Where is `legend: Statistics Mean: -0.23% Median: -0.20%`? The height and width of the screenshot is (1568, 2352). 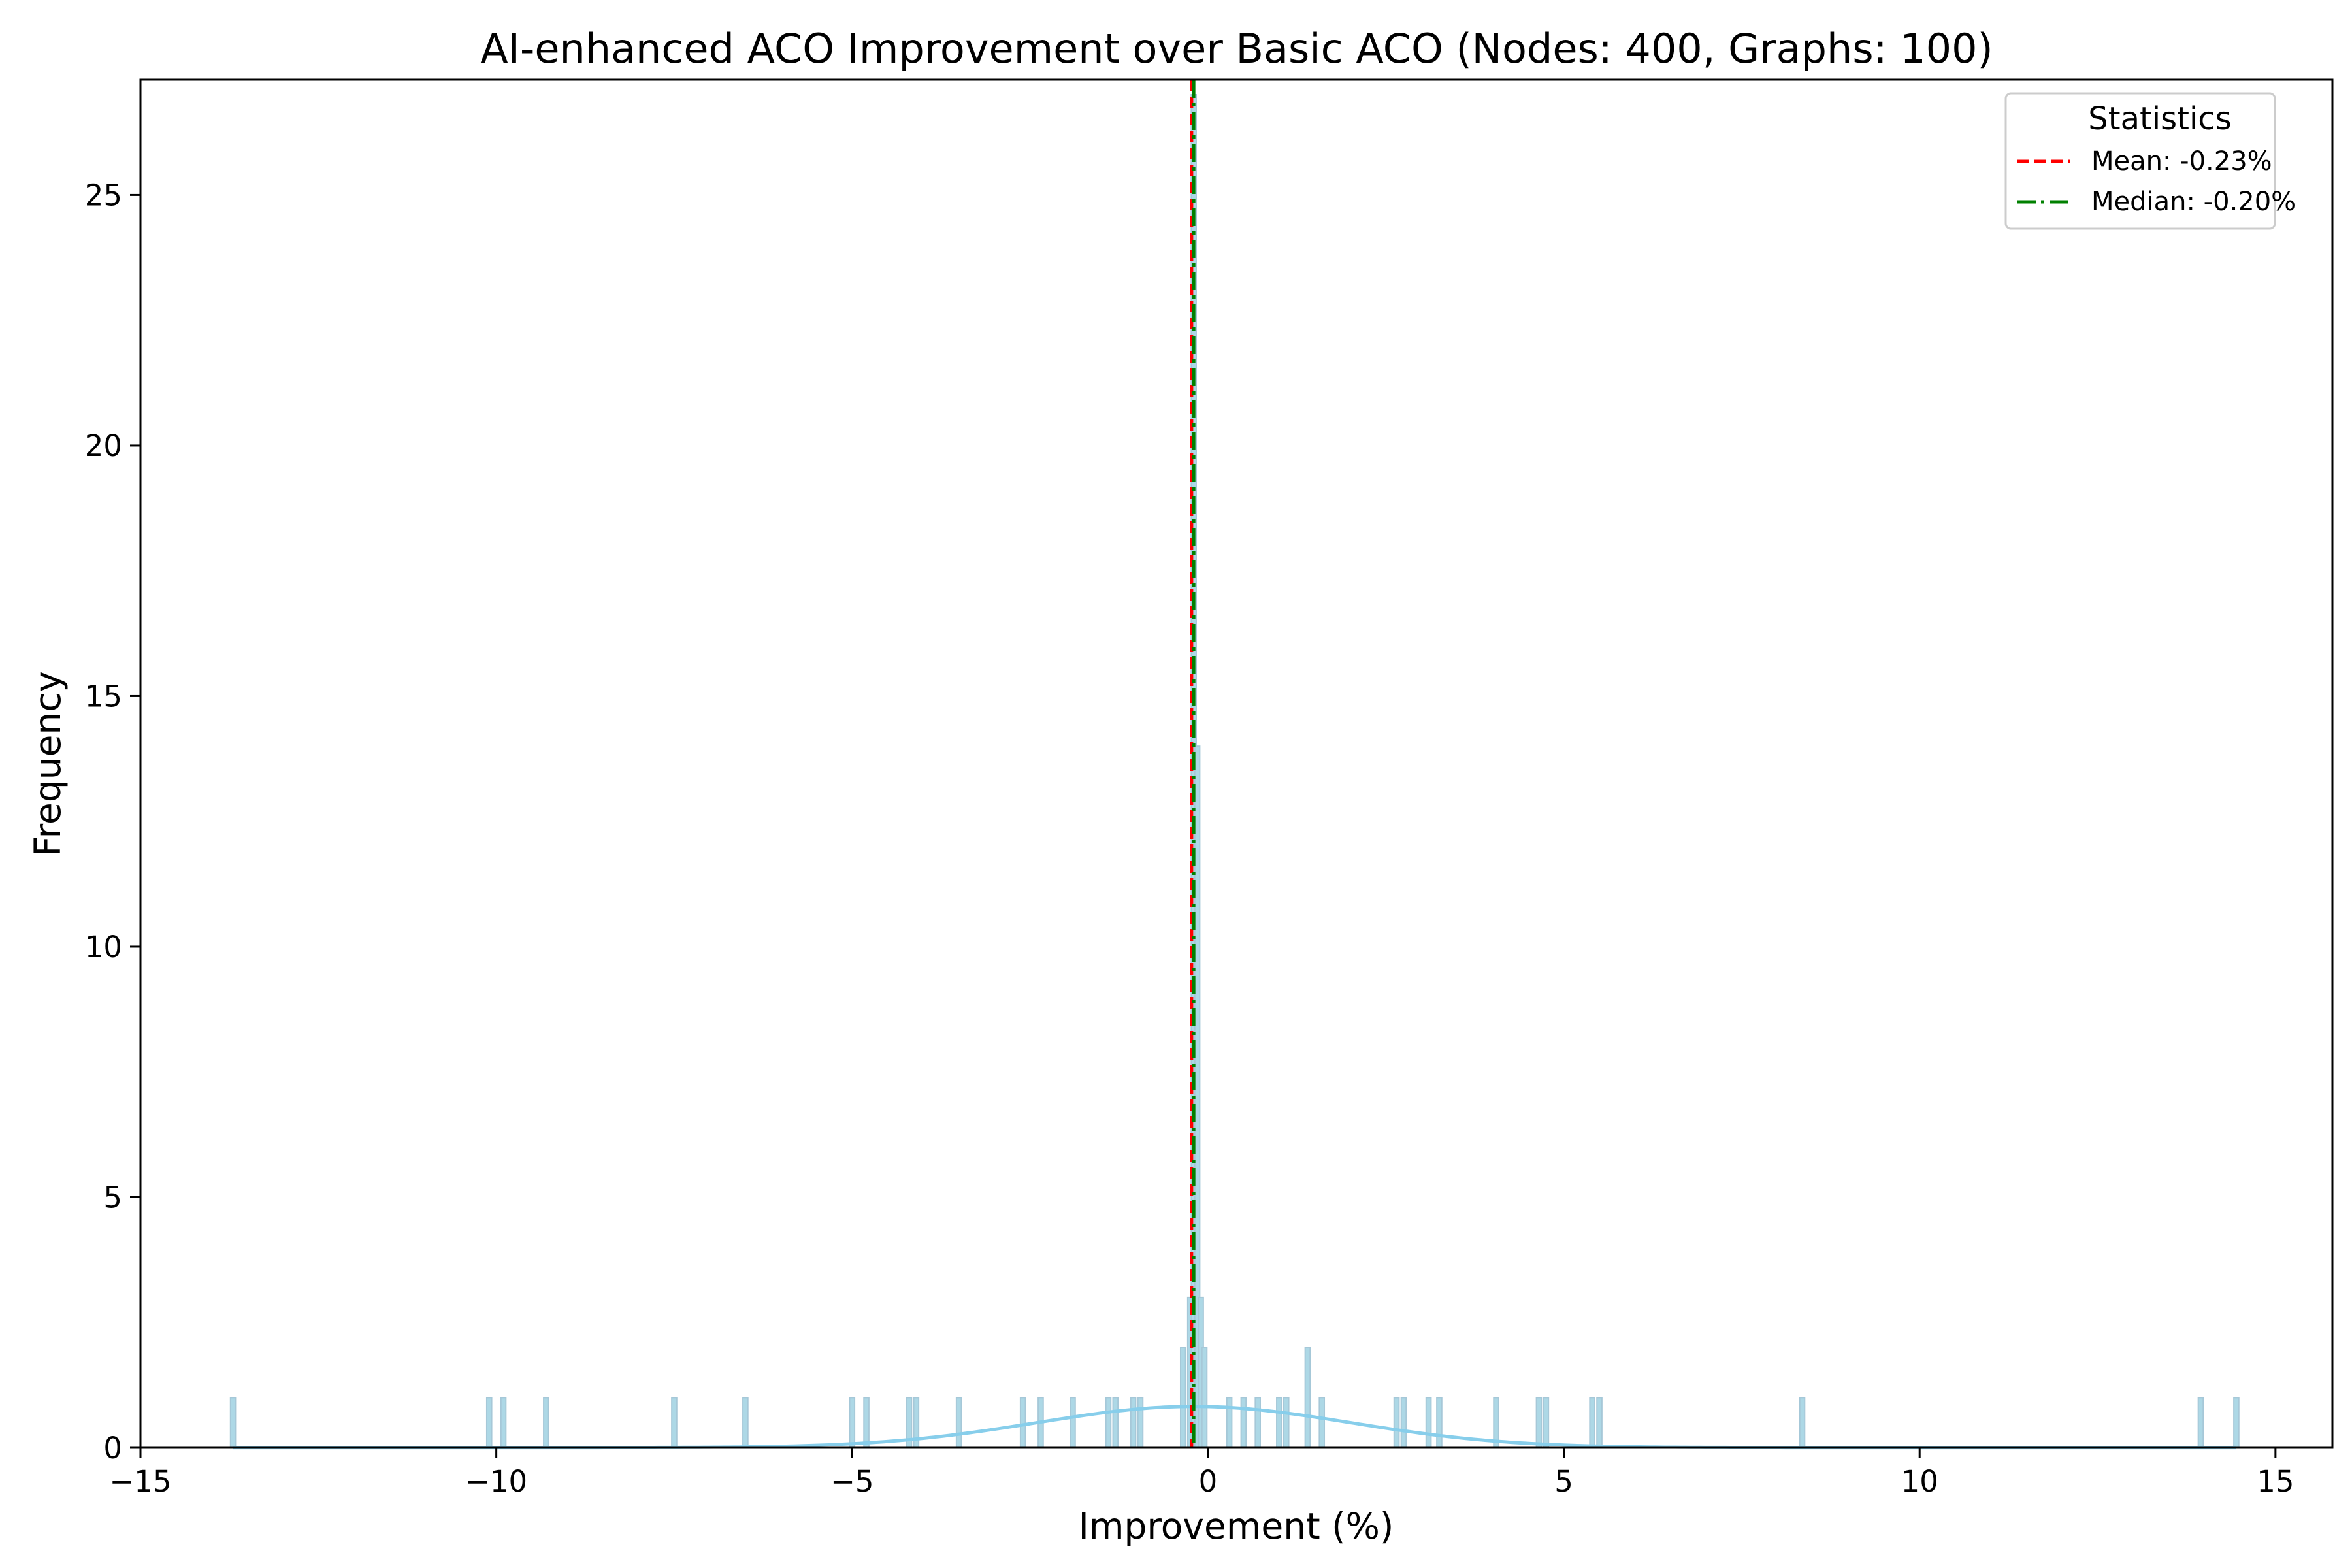 legend: Statistics Mean: -0.23% Median: -0.20% is located at coordinates (2150, 161).